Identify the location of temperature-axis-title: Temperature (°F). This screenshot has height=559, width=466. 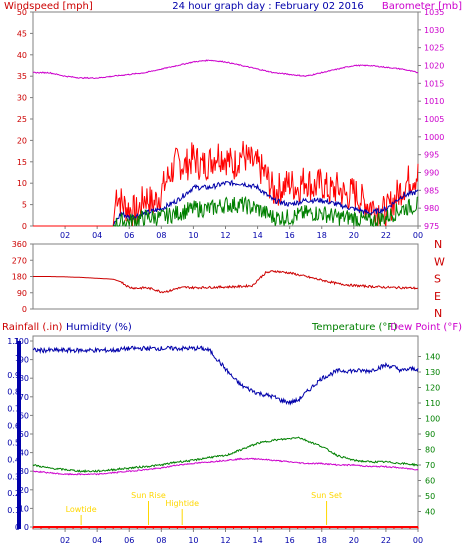
(354, 327).